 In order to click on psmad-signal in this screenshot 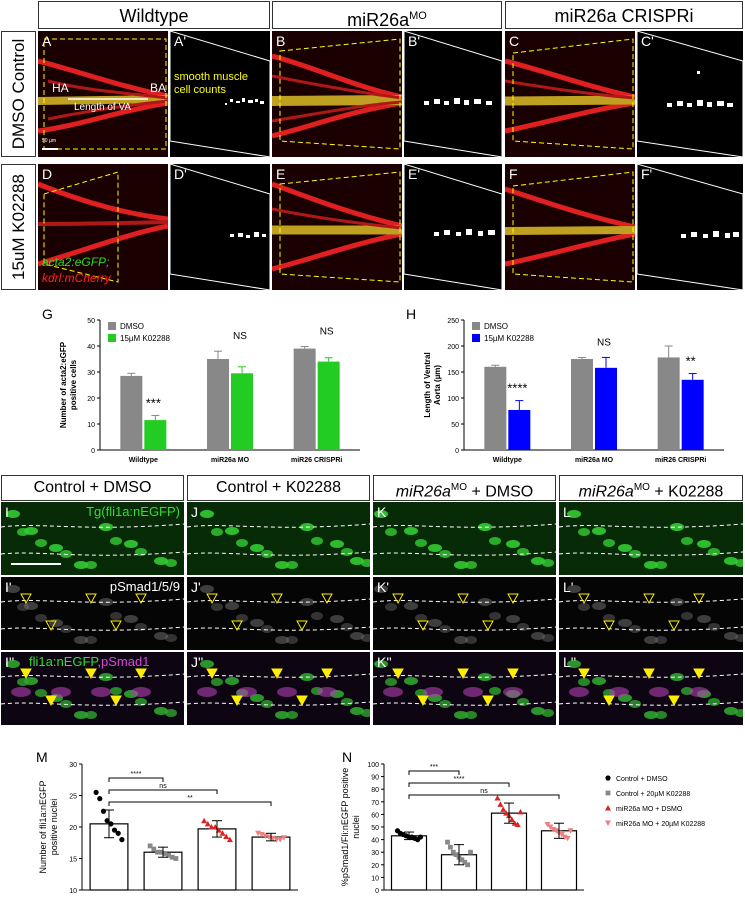, I will do `click(247, 692)`.